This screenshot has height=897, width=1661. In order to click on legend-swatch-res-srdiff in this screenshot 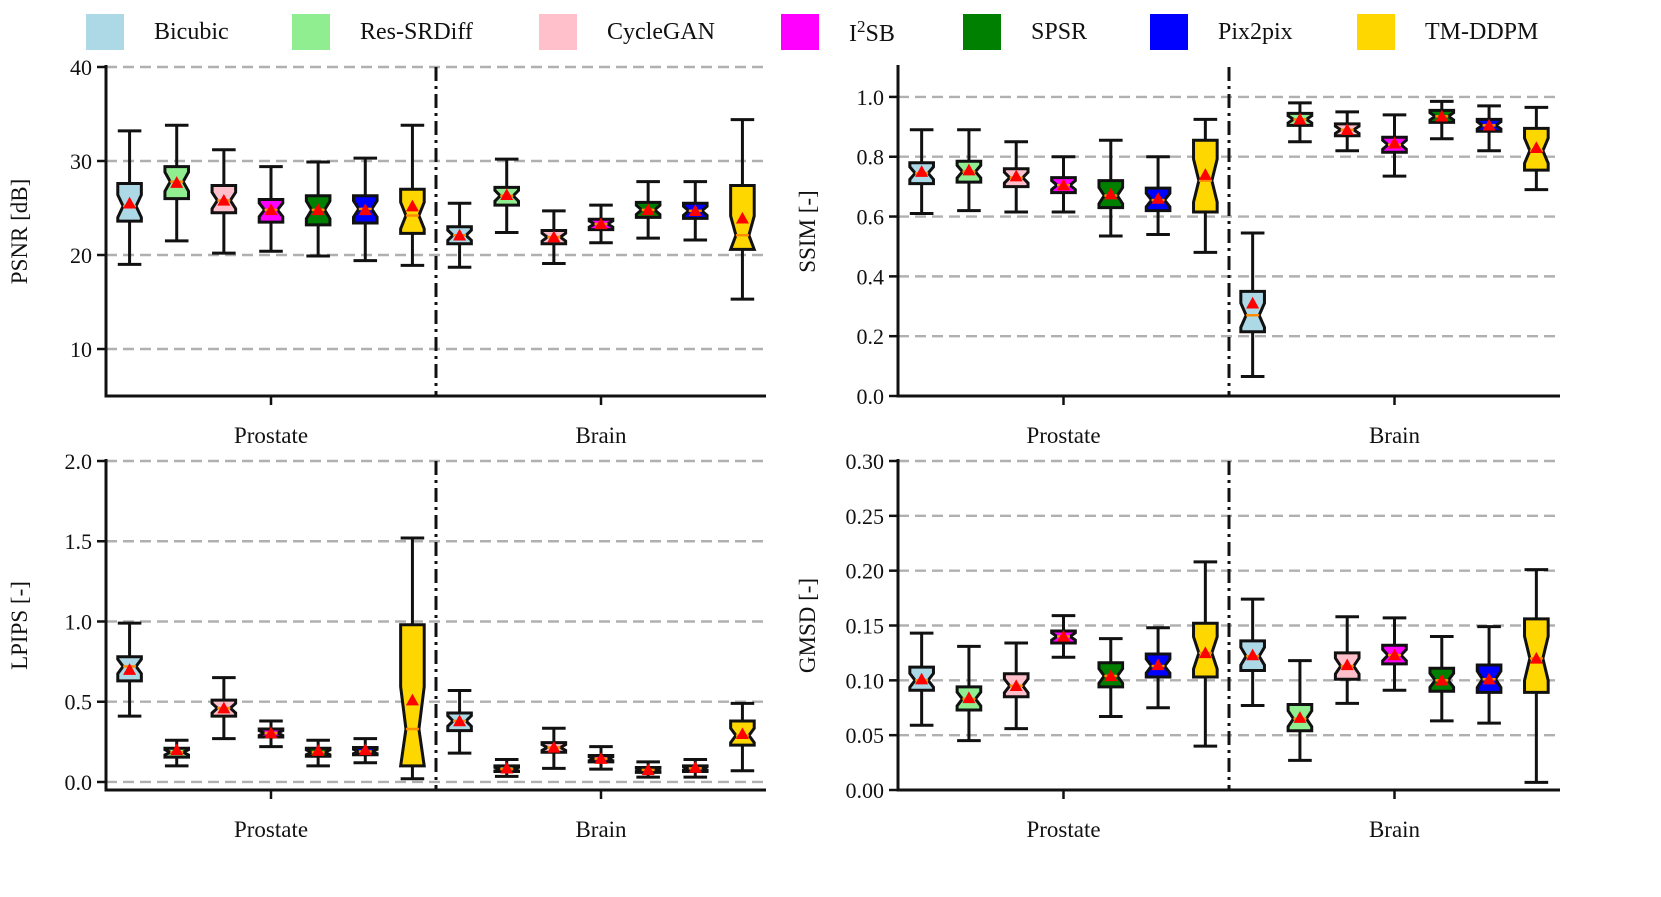, I will do `click(311, 32)`.